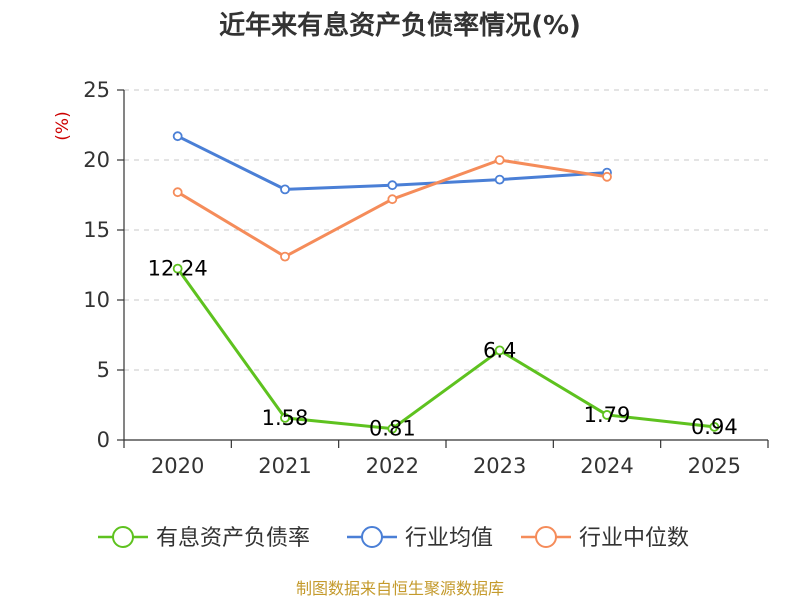 The width and height of the screenshot is (800, 600). I want to click on data-label-2024: 1.79, so click(607, 415).